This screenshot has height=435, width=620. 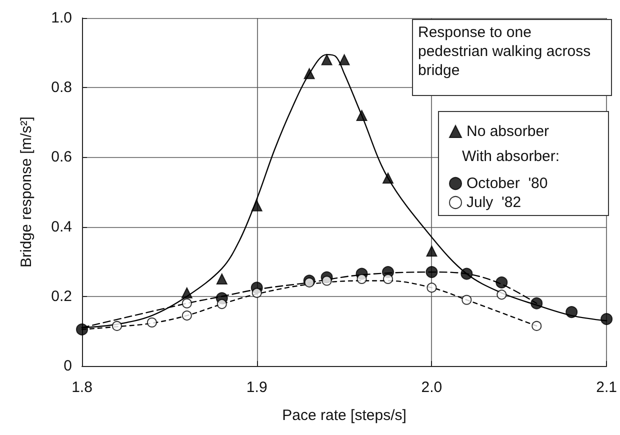 I want to click on y-axis-title: Bridge response [m/s²], so click(x=26, y=192).